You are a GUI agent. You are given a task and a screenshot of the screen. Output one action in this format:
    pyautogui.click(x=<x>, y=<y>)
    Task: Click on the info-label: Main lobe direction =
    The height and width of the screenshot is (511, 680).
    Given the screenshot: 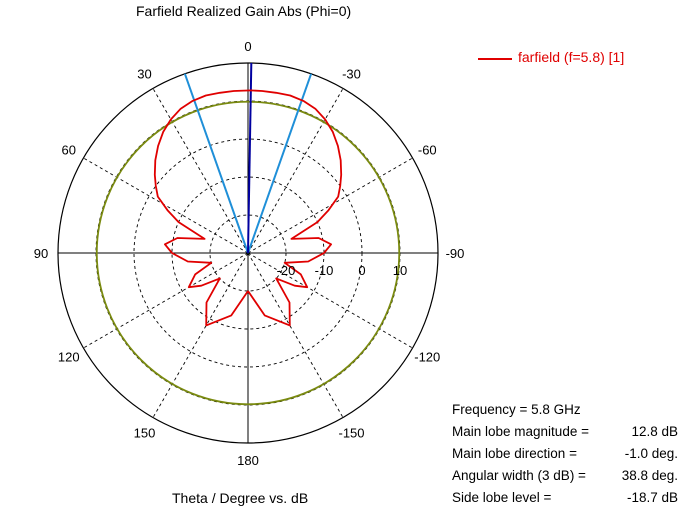 What is the action you would take?
    pyautogui.click(x=514, y=453)
    